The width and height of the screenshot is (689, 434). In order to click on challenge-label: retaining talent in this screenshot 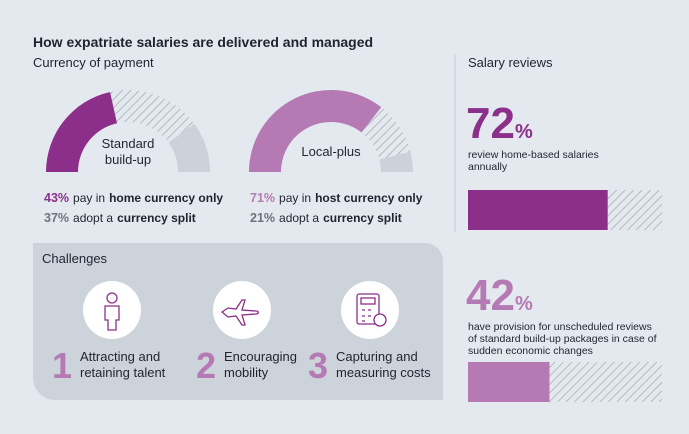, I will do `click(123, 372)`.